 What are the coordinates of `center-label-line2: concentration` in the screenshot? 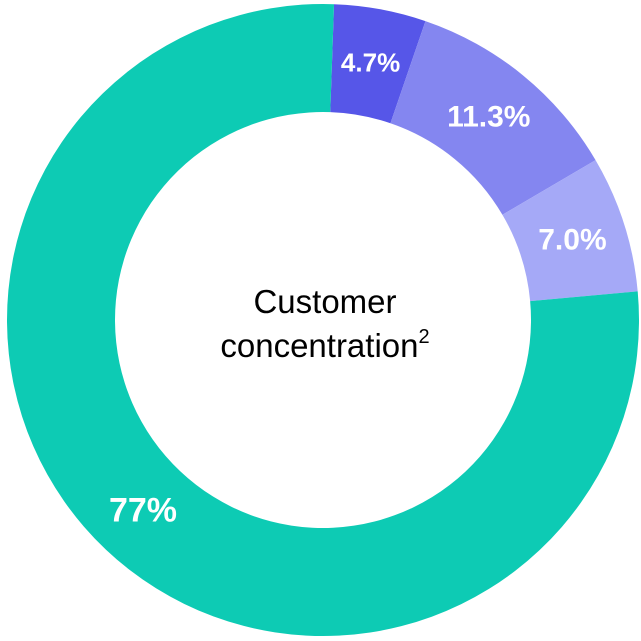 It's located at (319, 345).